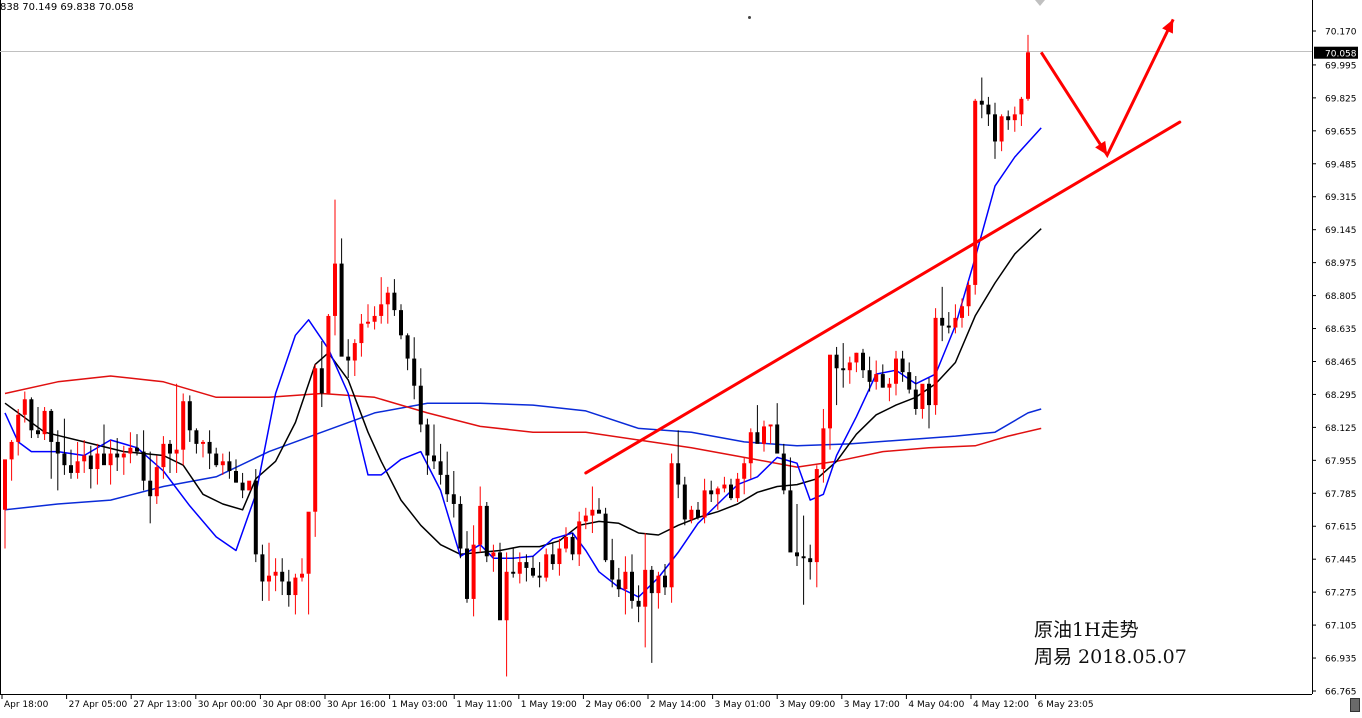 The width and height of the screenshot is (1362, 718). What do you see at coordinates (1040, 3) in the screenshot?
I see `shift-marker-icon` at bounding box center [1040, 3].